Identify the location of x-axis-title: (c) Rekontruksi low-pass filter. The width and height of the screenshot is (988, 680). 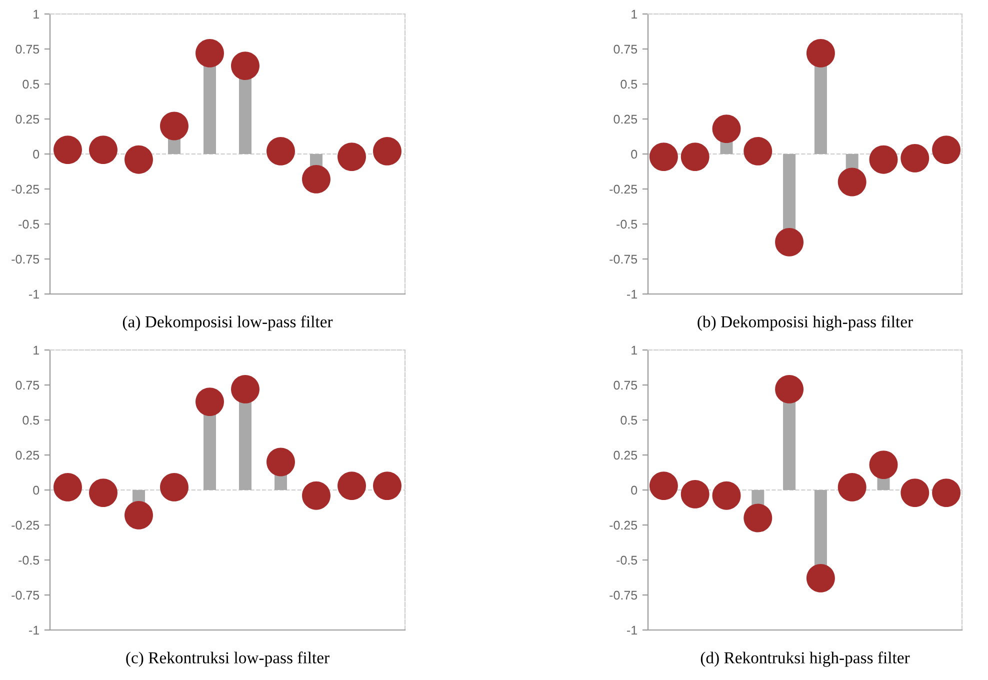
(228, 659).